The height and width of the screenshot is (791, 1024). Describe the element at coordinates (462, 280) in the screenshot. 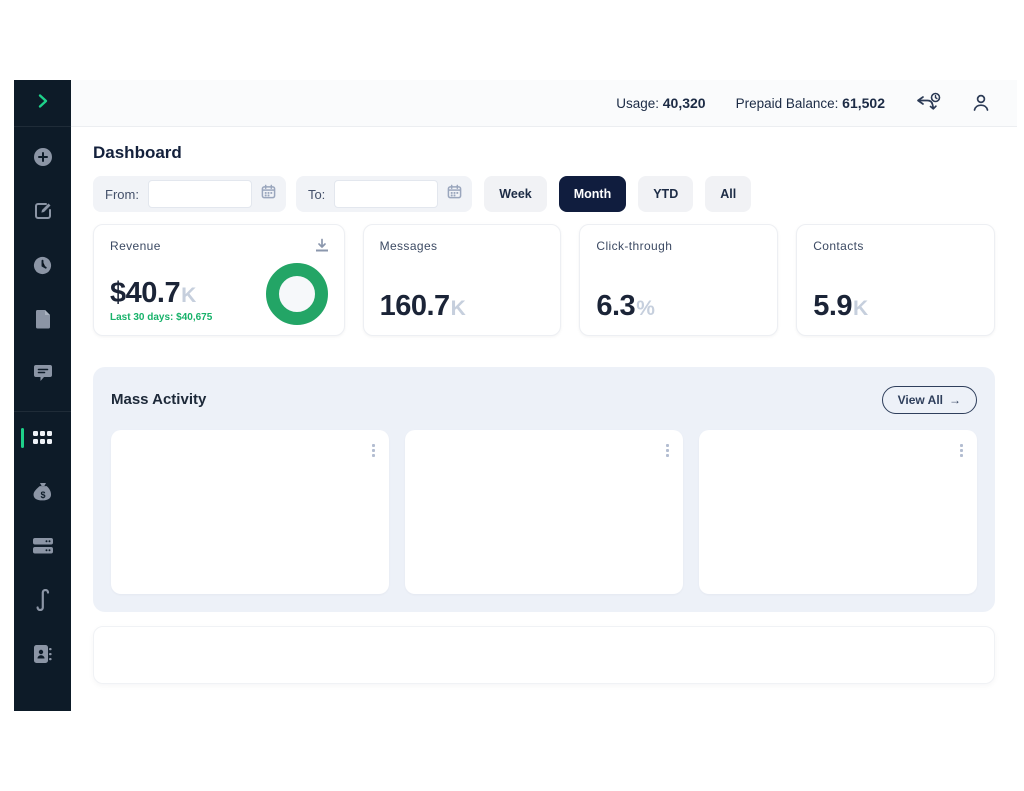

I see `kpi-card-messages: Messages 160.7 K` at that location.